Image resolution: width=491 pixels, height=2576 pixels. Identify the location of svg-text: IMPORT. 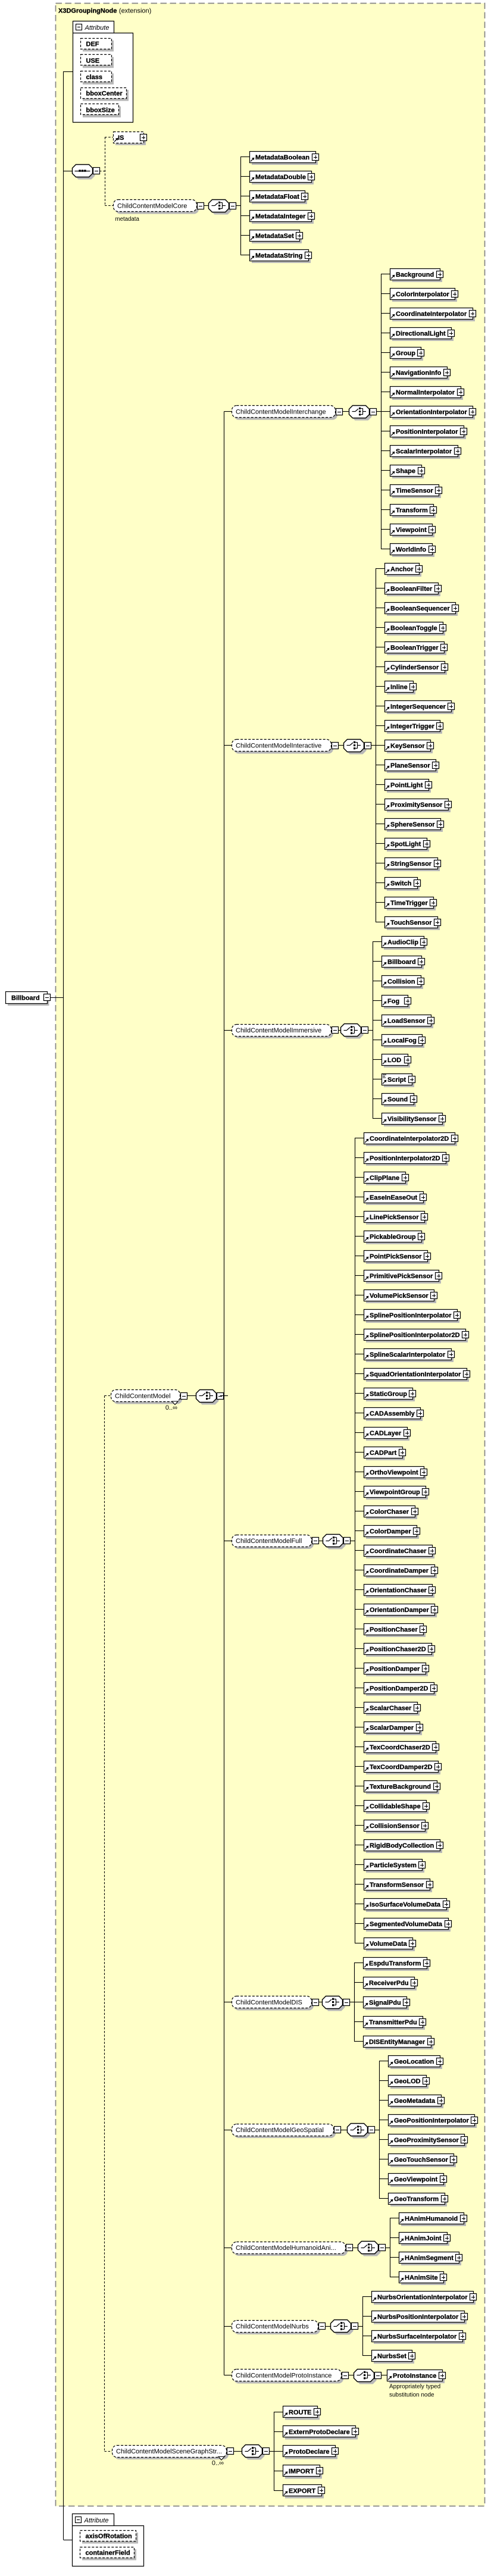
(301, 2471).